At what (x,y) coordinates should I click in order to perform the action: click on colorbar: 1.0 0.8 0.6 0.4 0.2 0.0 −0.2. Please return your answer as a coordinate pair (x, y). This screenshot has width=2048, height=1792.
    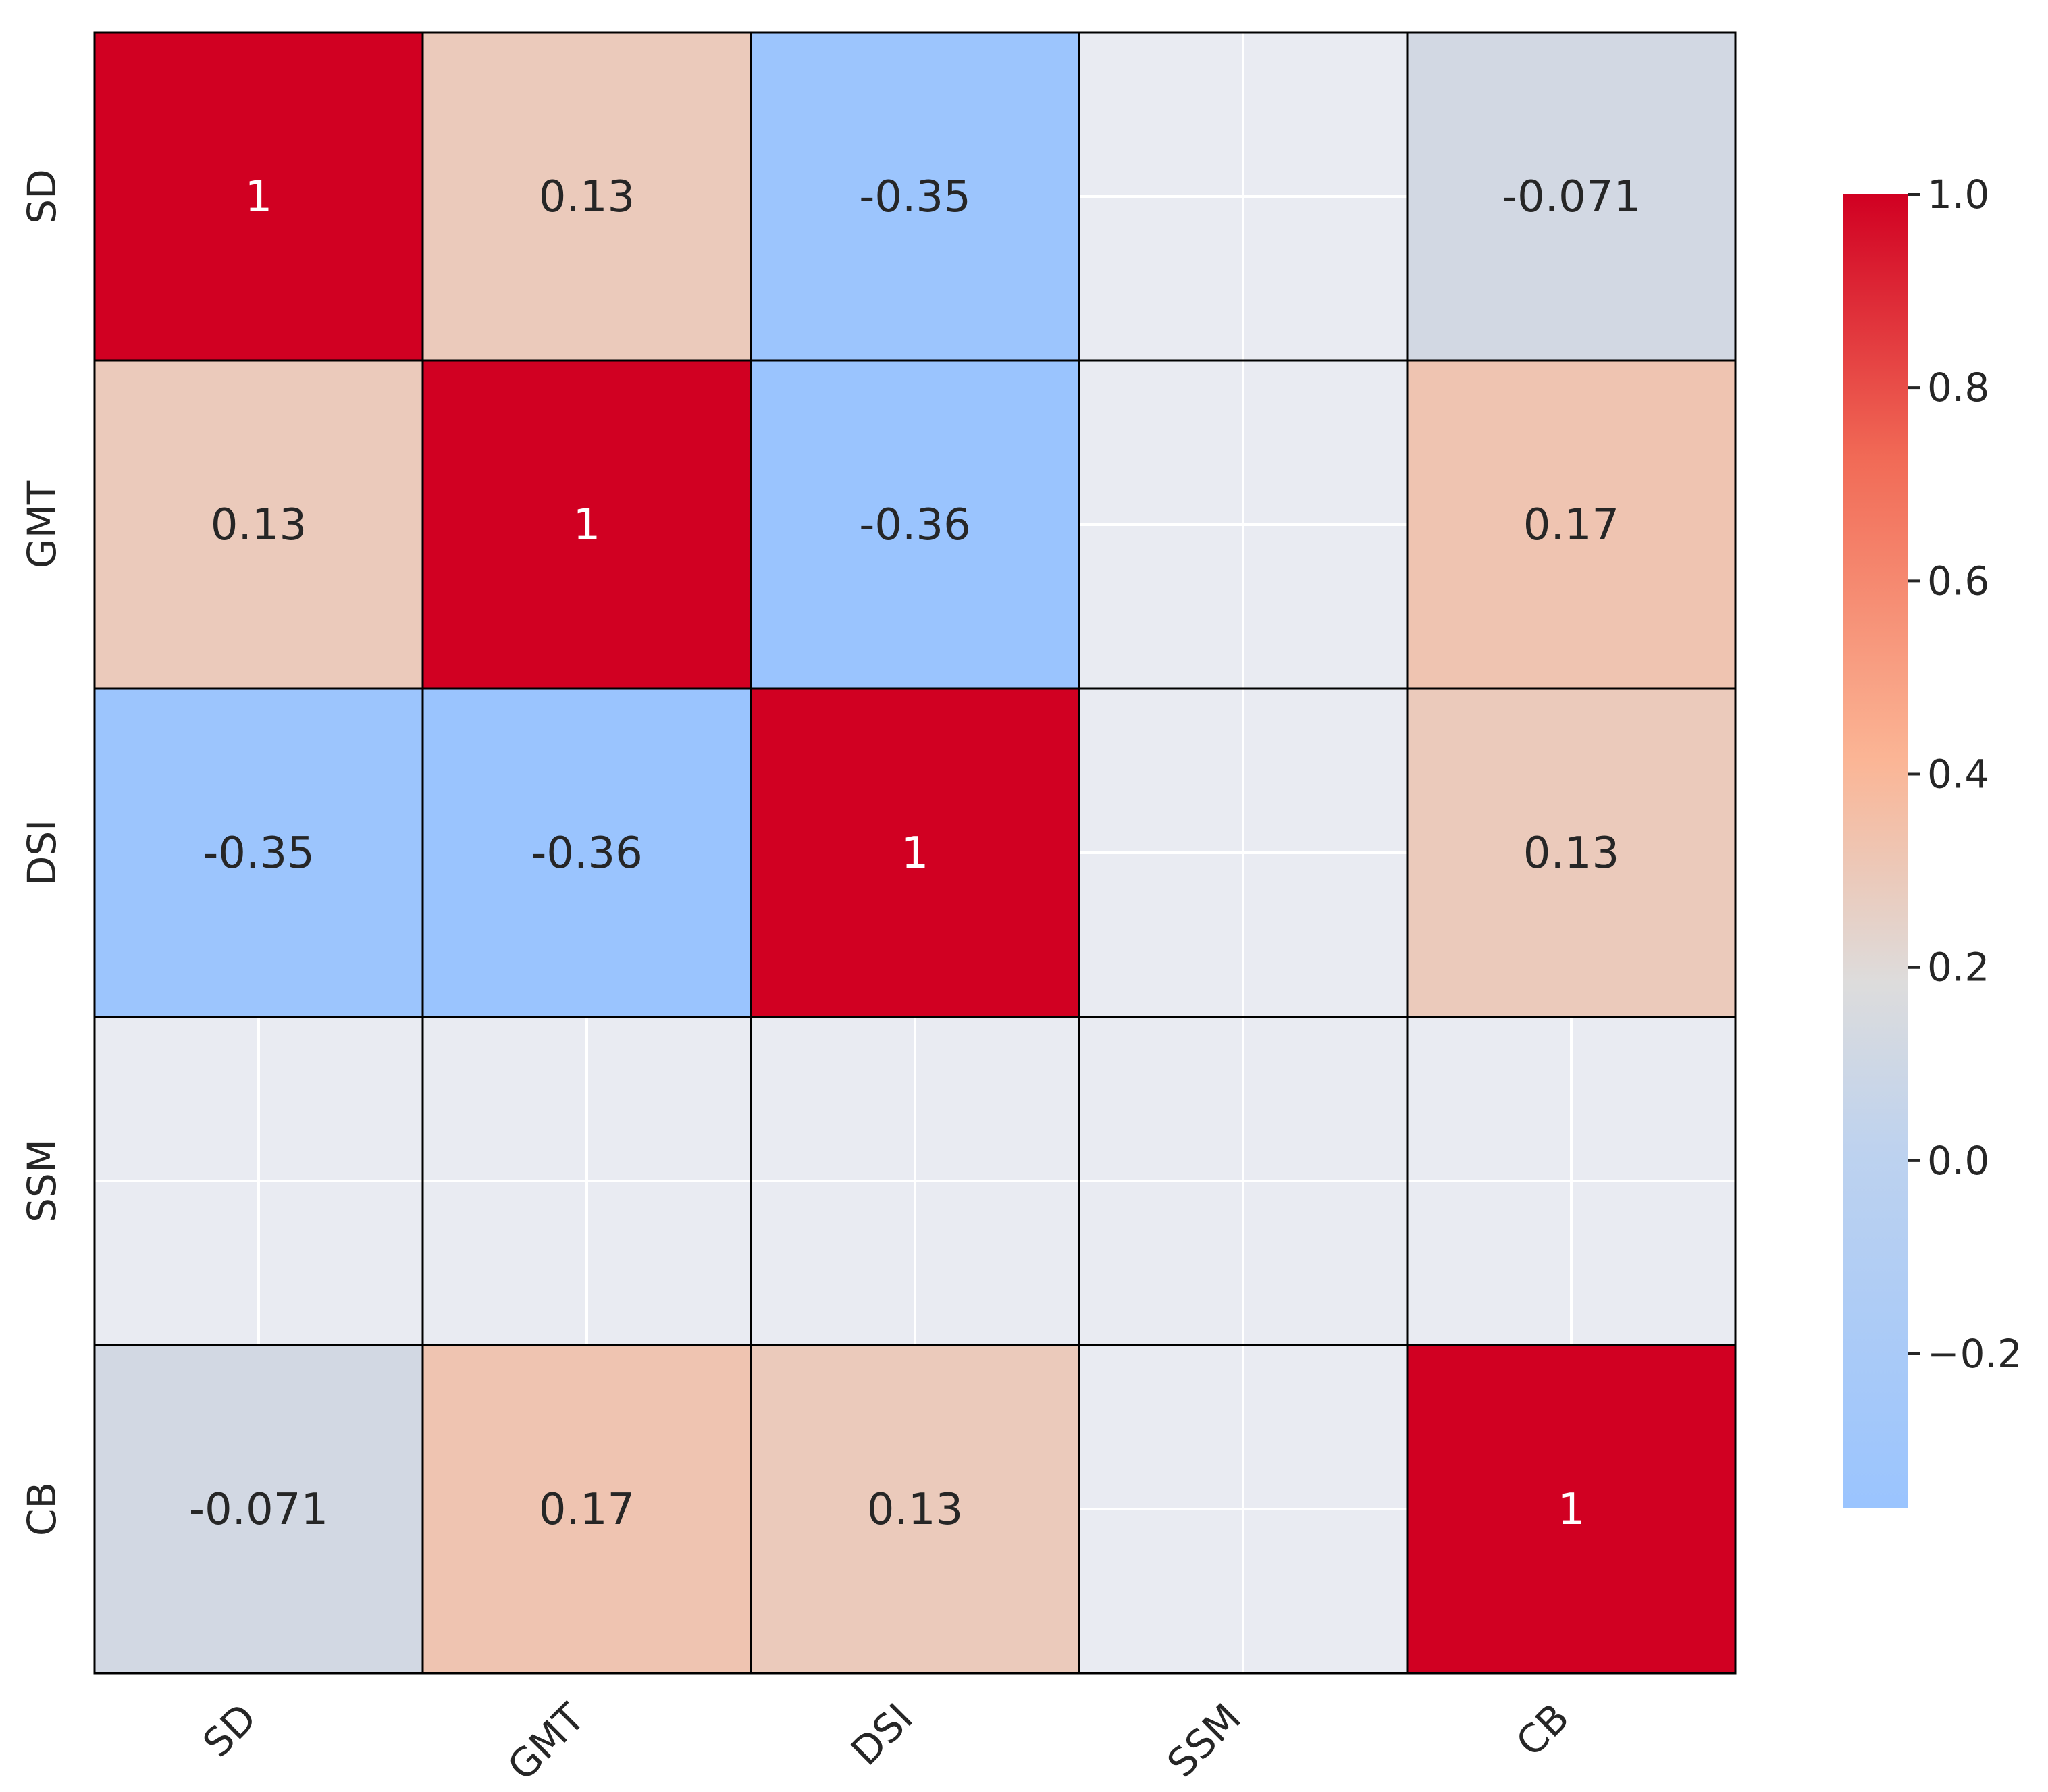
    Looking at the image, I should click on (1932, 840).